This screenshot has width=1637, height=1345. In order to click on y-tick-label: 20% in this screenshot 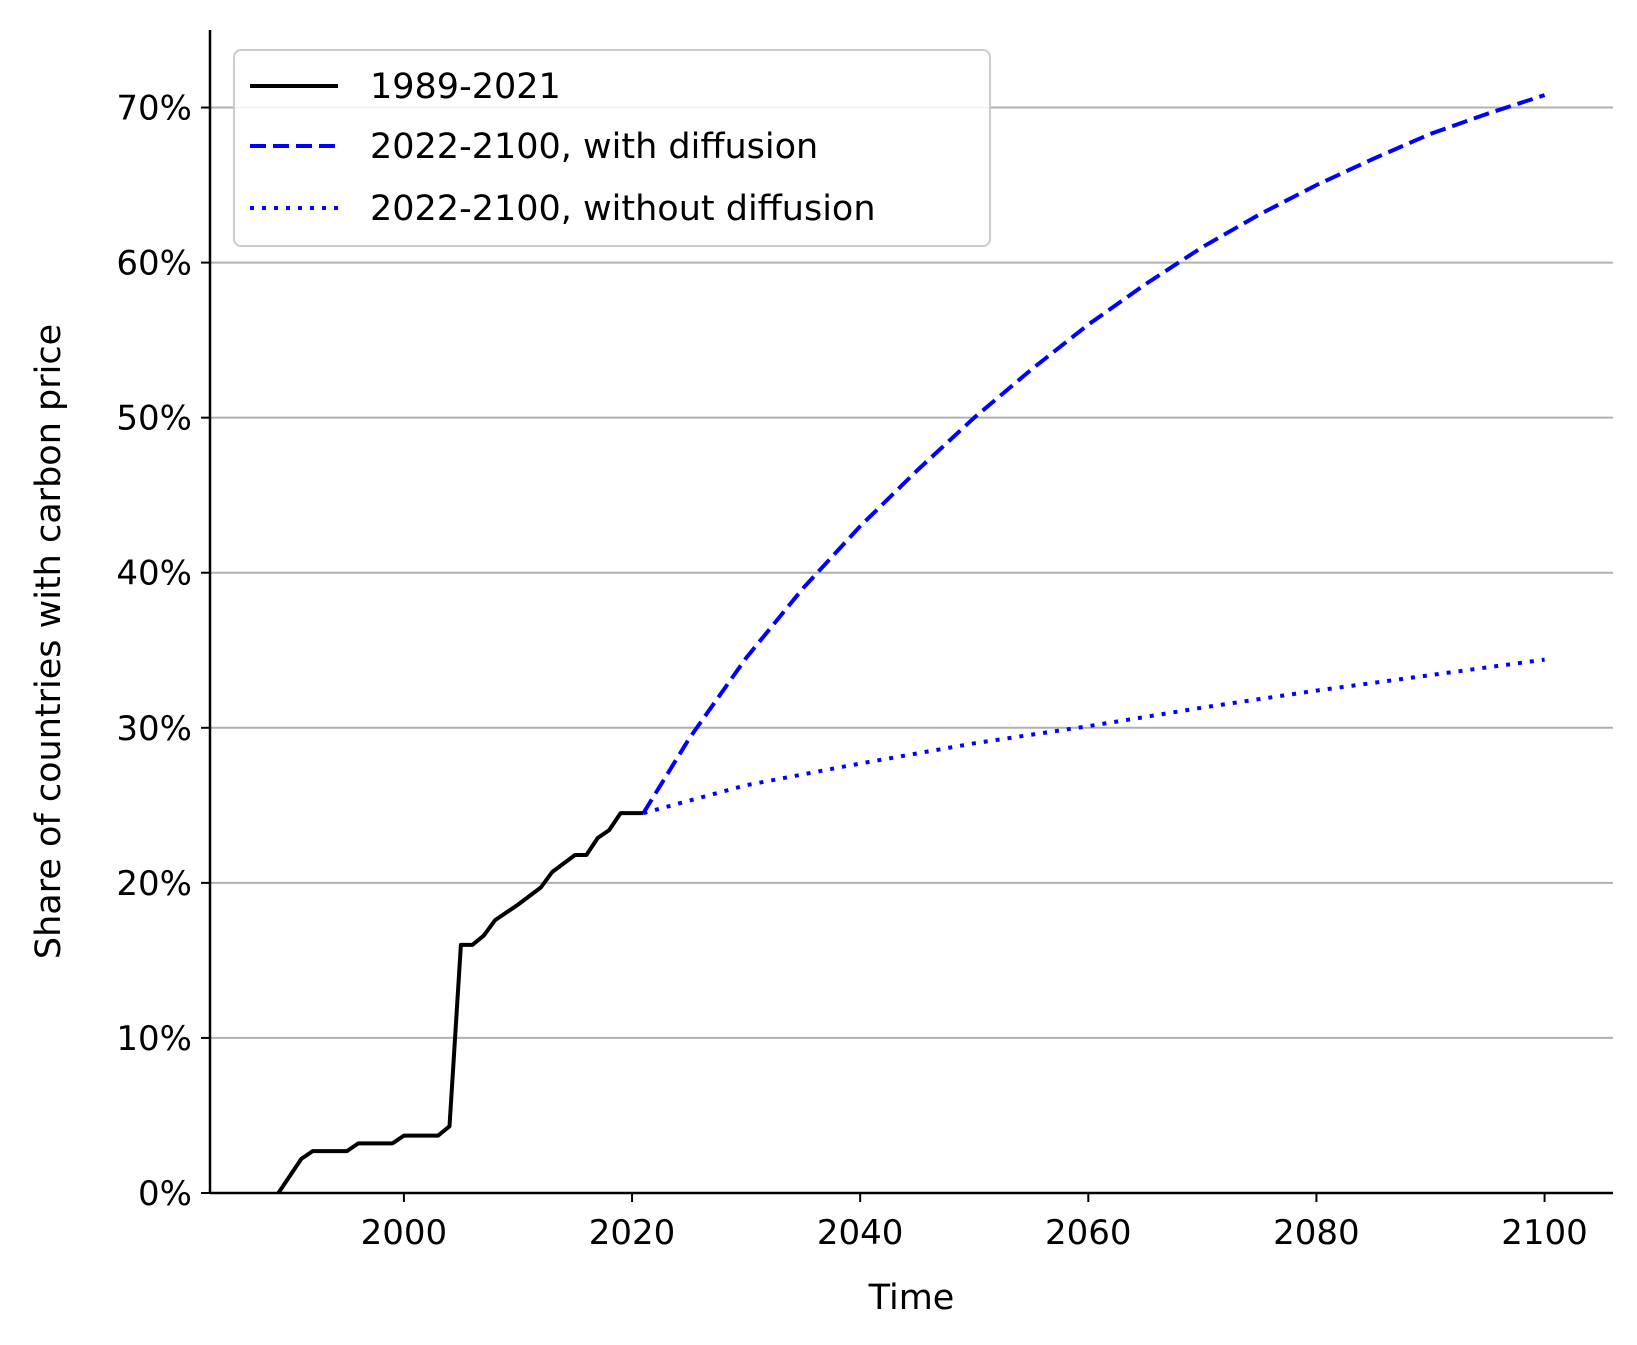, I will do `click(154, 884)`.